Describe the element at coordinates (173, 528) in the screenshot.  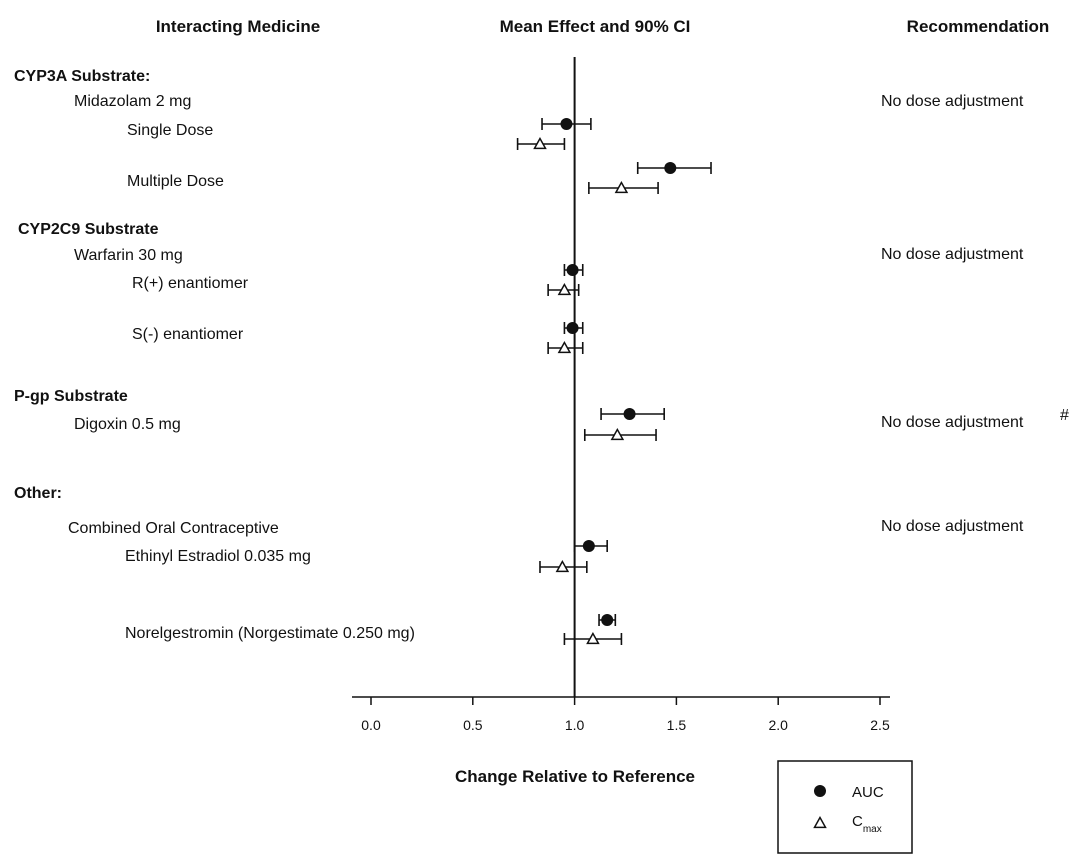
I see `row-label: Combined Oral Contraceptive` at that location.